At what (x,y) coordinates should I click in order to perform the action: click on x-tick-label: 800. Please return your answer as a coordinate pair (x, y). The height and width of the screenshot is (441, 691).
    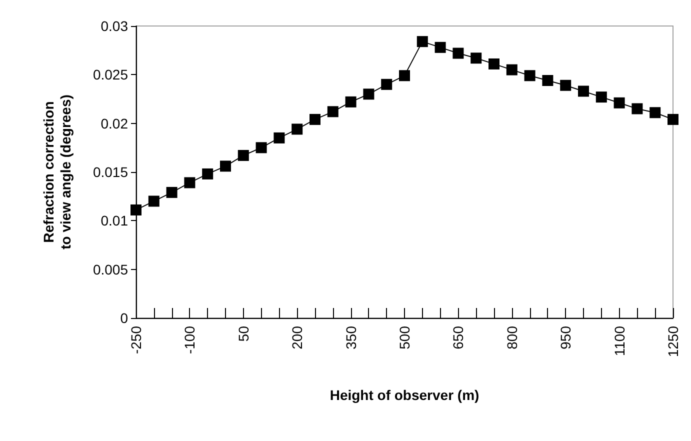
    Looking at the image, I should click on (512, 338).